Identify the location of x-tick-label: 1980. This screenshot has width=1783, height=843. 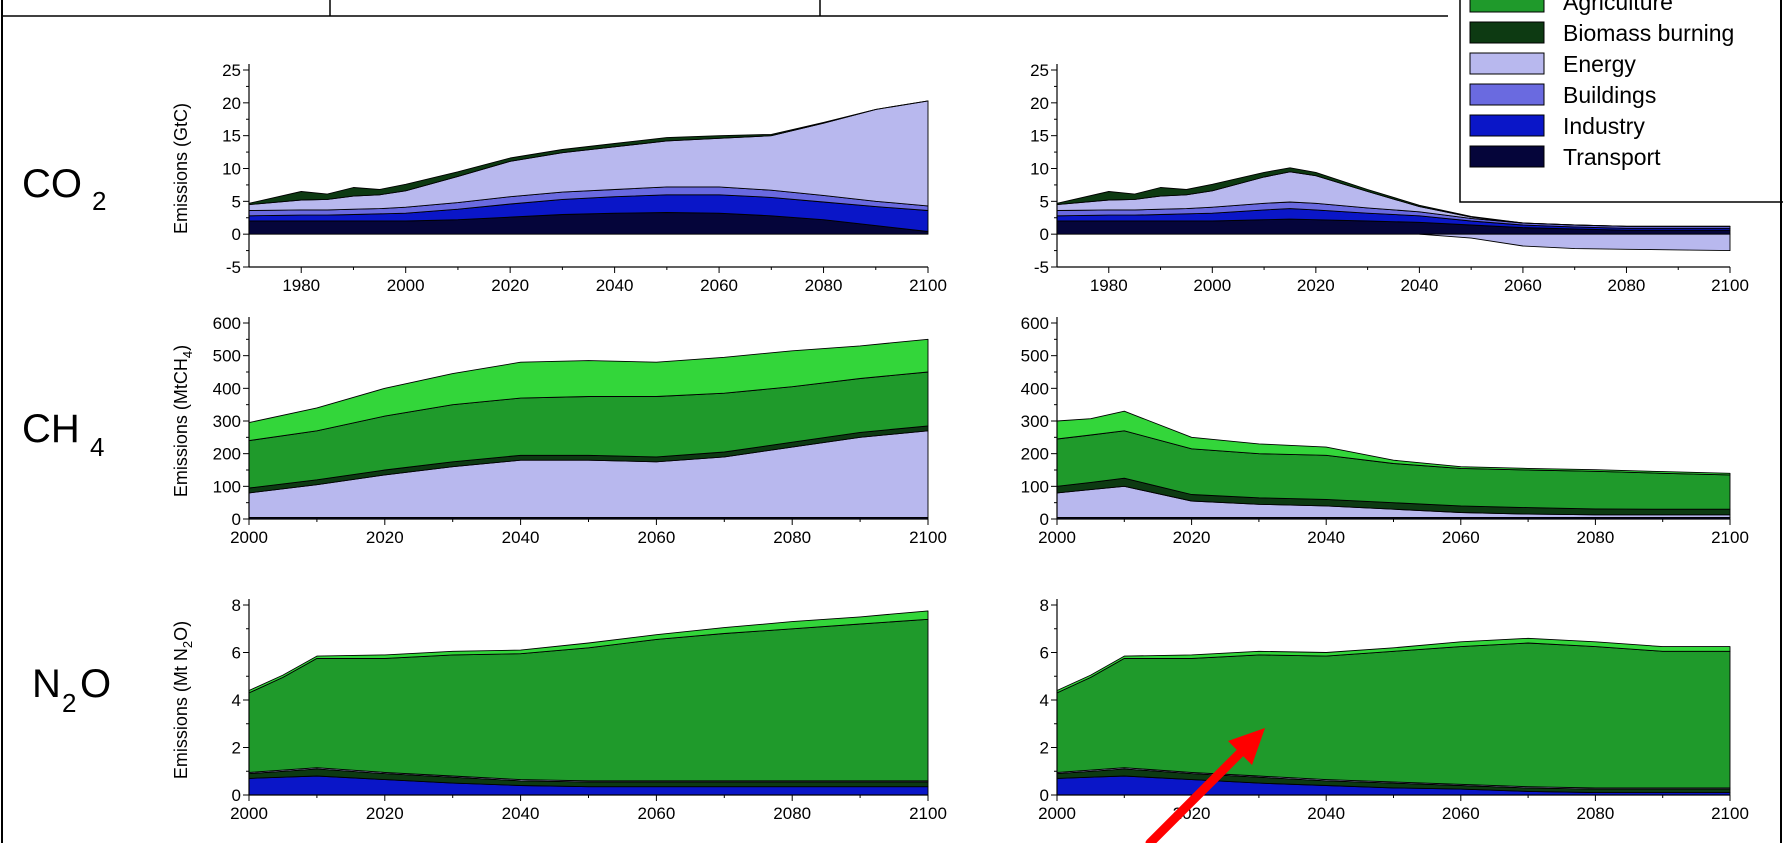
(1109, 285).